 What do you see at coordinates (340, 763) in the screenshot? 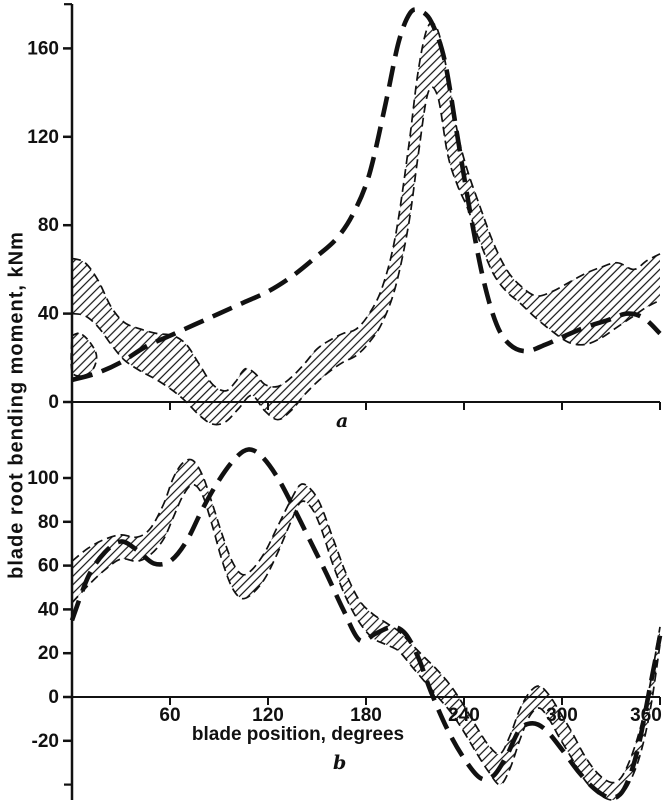
I see `panel-b-label: b` at bounding box center [340, 763].